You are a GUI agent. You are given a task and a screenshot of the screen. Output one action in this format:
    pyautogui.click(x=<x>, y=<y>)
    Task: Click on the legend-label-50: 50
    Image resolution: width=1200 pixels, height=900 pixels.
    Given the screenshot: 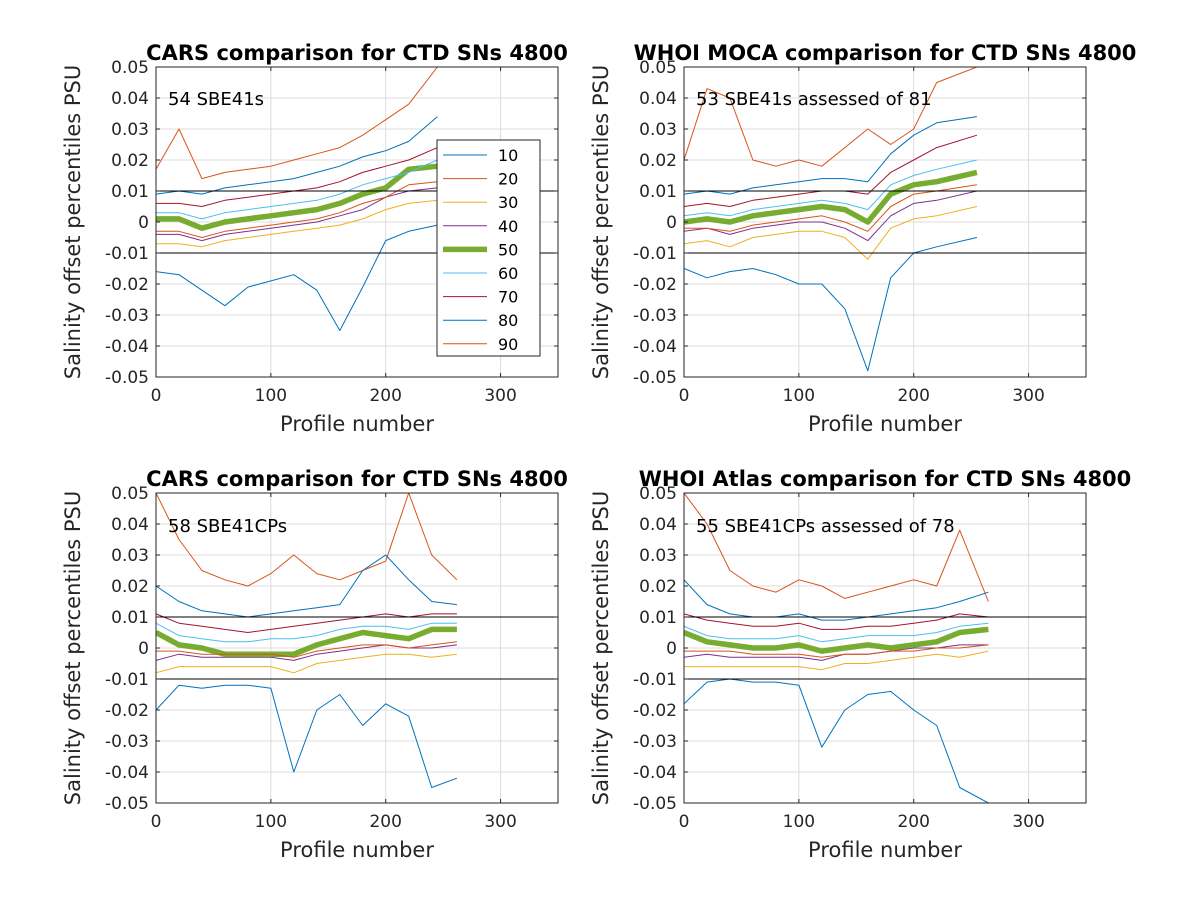 What is the action you would take?
    pyautogui.click(x=508, y=249)
    